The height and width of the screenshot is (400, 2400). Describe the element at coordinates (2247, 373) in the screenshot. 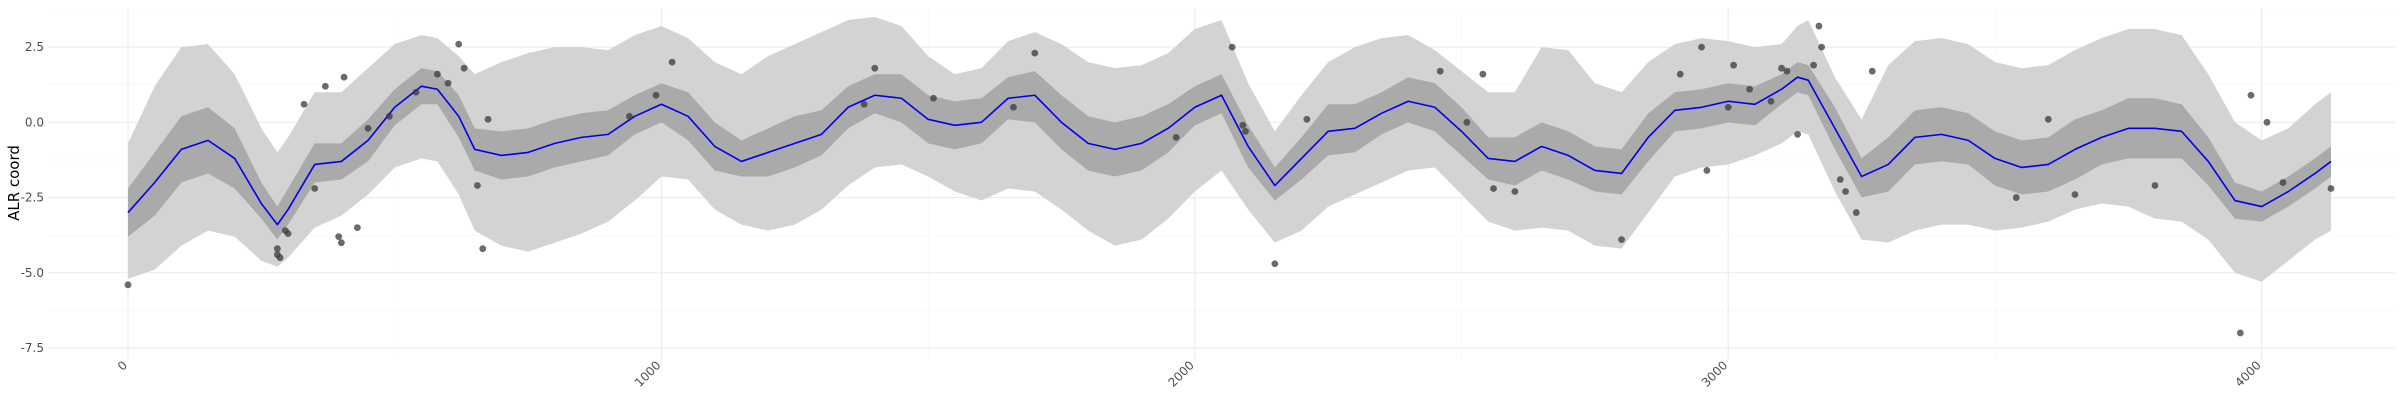

I see `x-tick-label: 4000` at that location.